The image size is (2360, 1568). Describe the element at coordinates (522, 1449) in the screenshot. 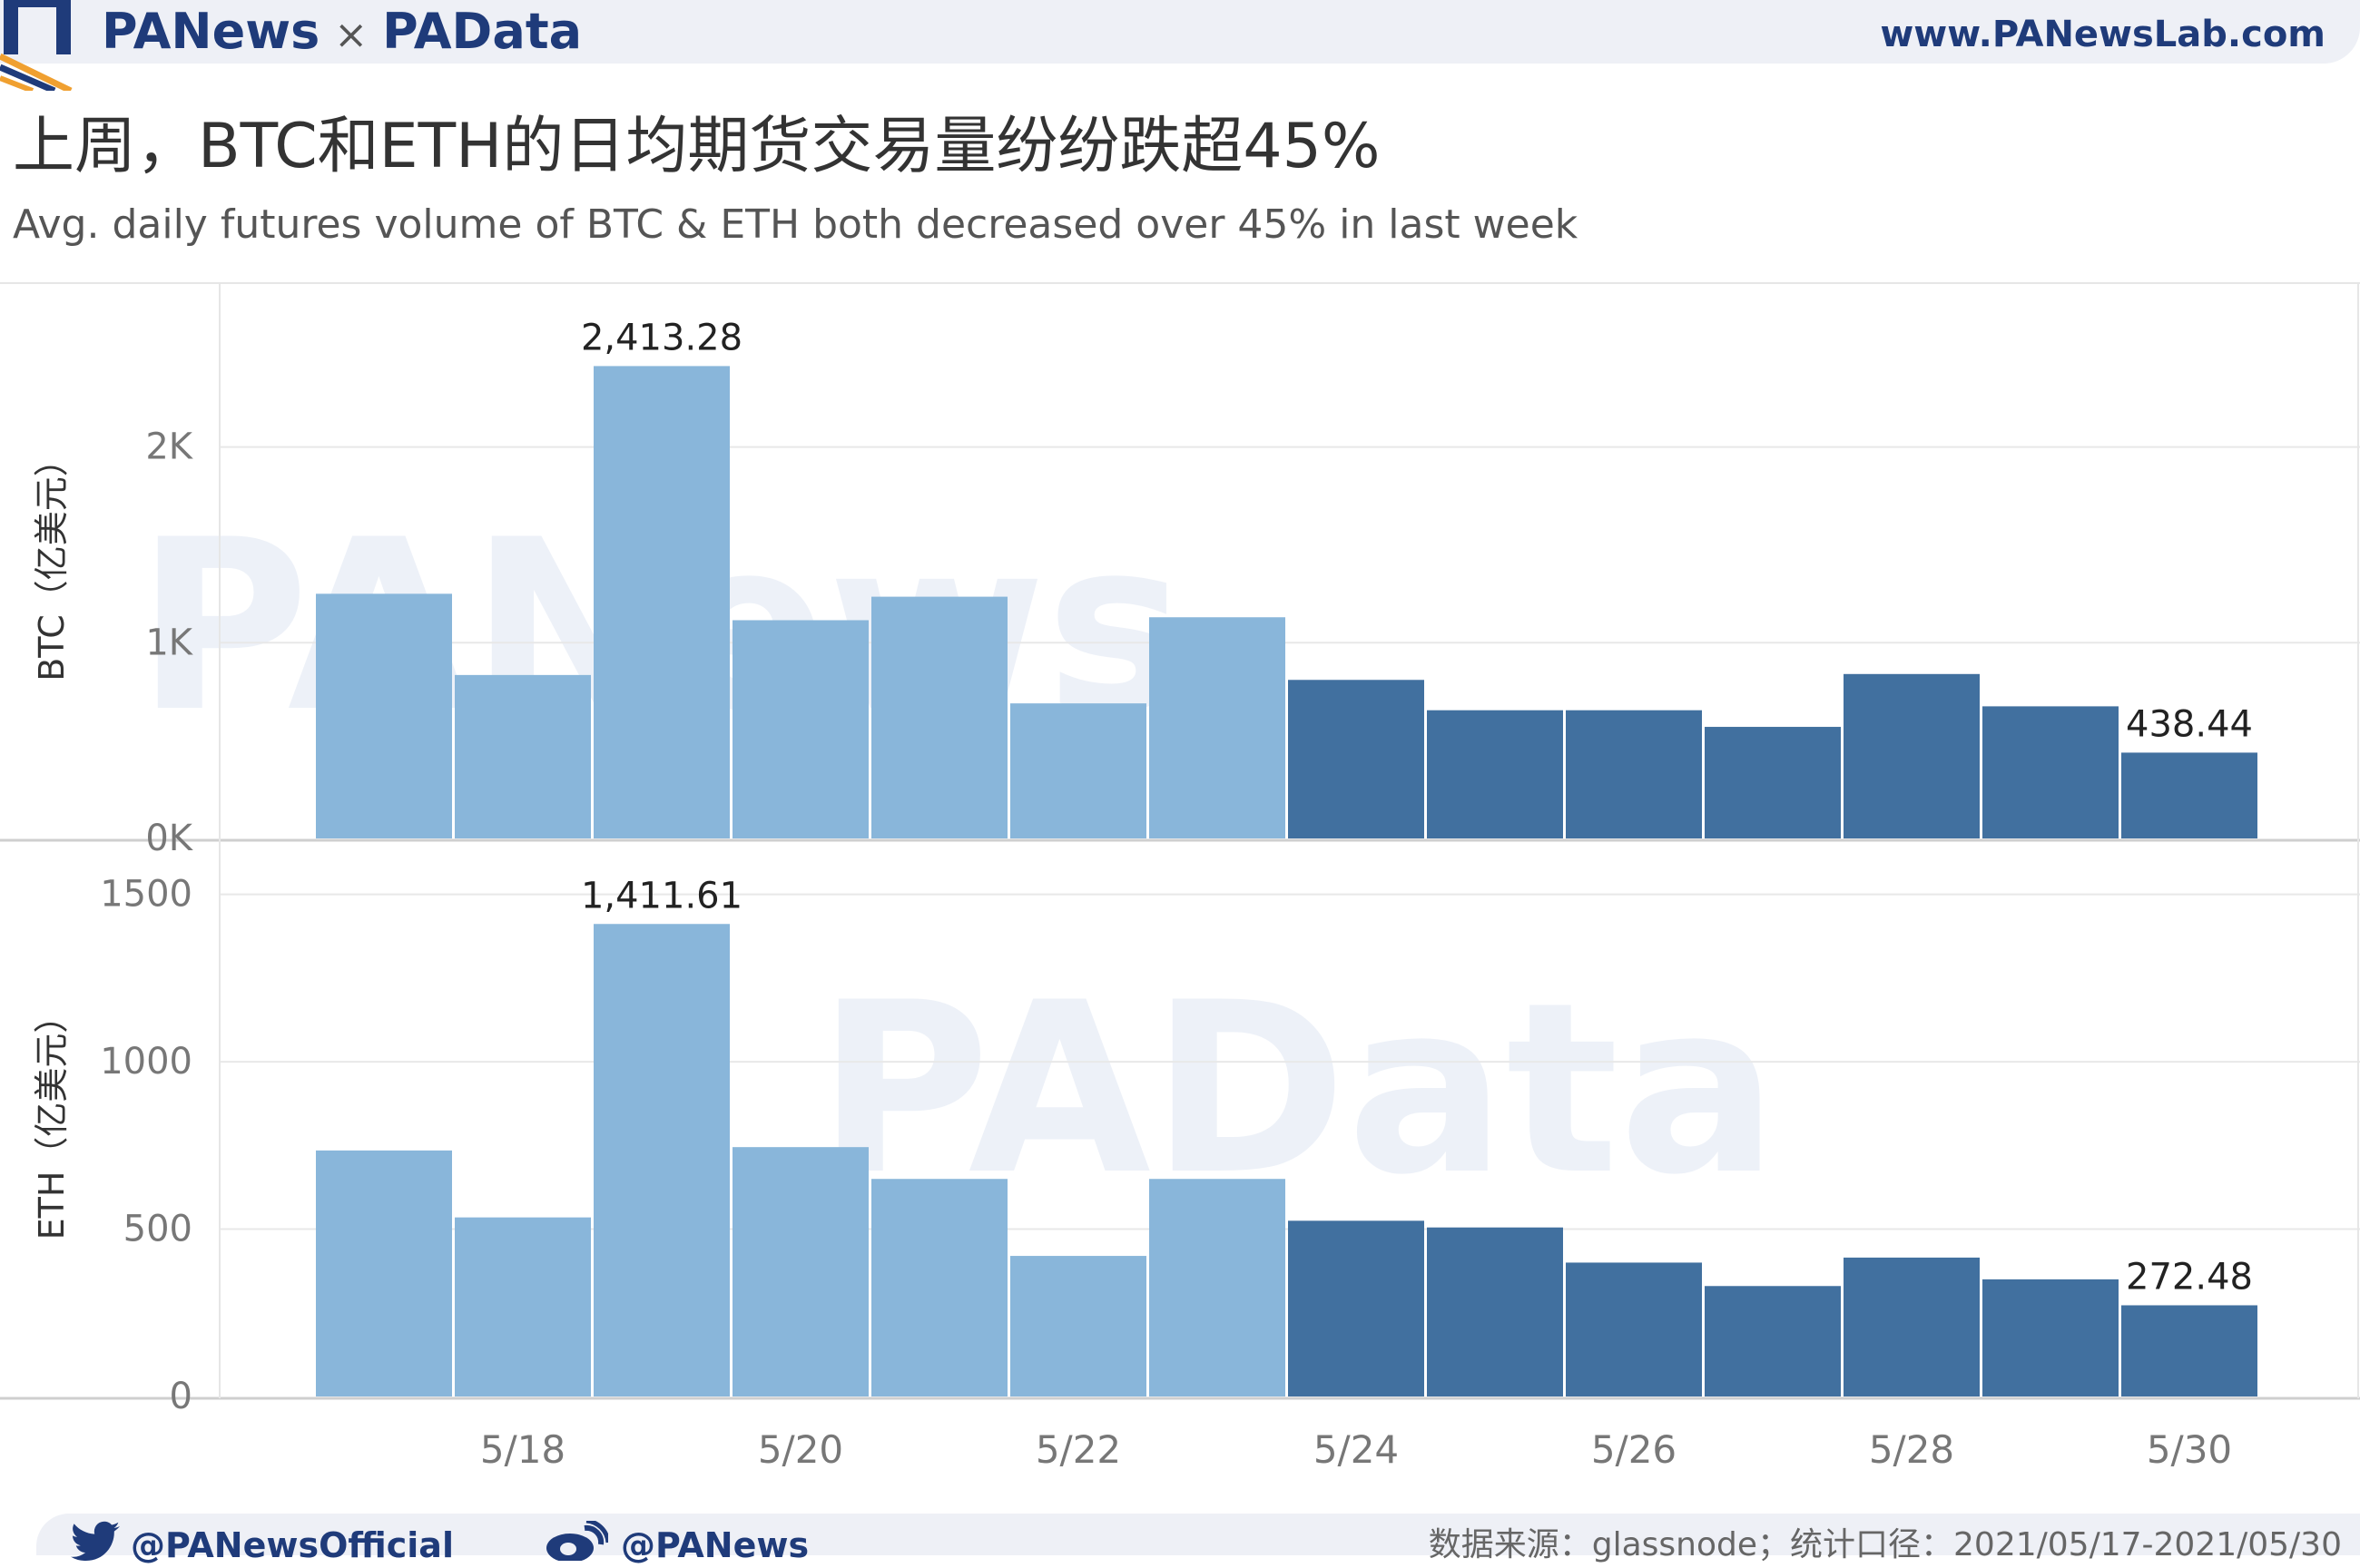

I see `x-tick-label: 5/18` at that location.